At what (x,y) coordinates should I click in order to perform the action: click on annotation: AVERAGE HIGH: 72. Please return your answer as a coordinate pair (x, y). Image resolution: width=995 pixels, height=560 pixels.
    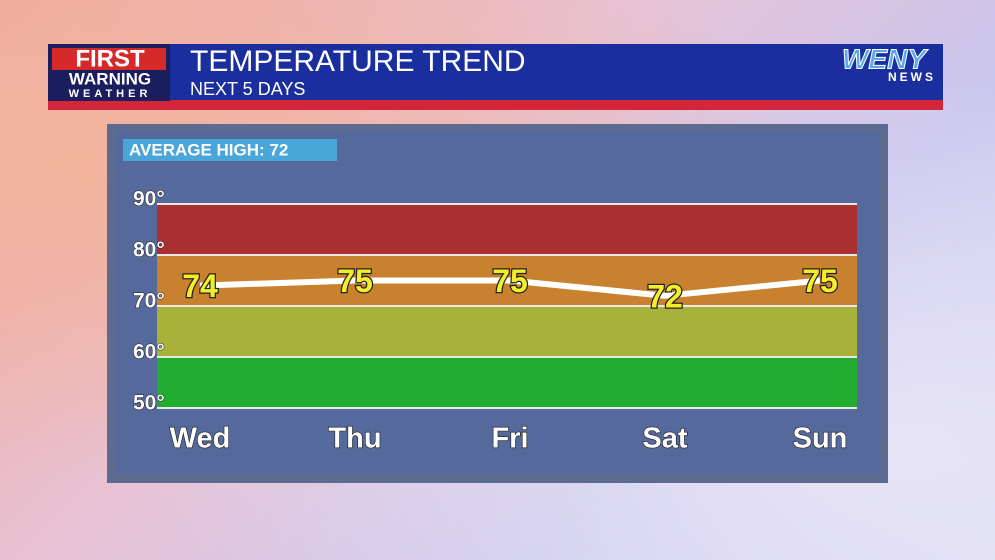
    Looking at the image, I should click on (208, 149).